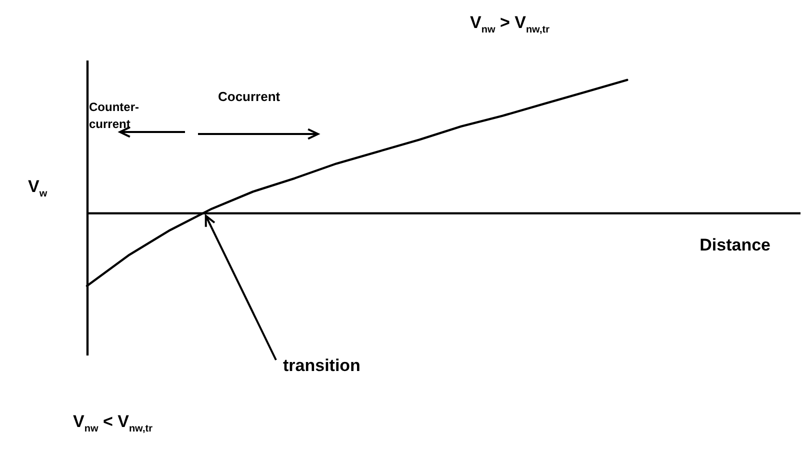  I want to click on text: V$_{nw}$ < V$_{nw,tr}$, so click(112, 424).